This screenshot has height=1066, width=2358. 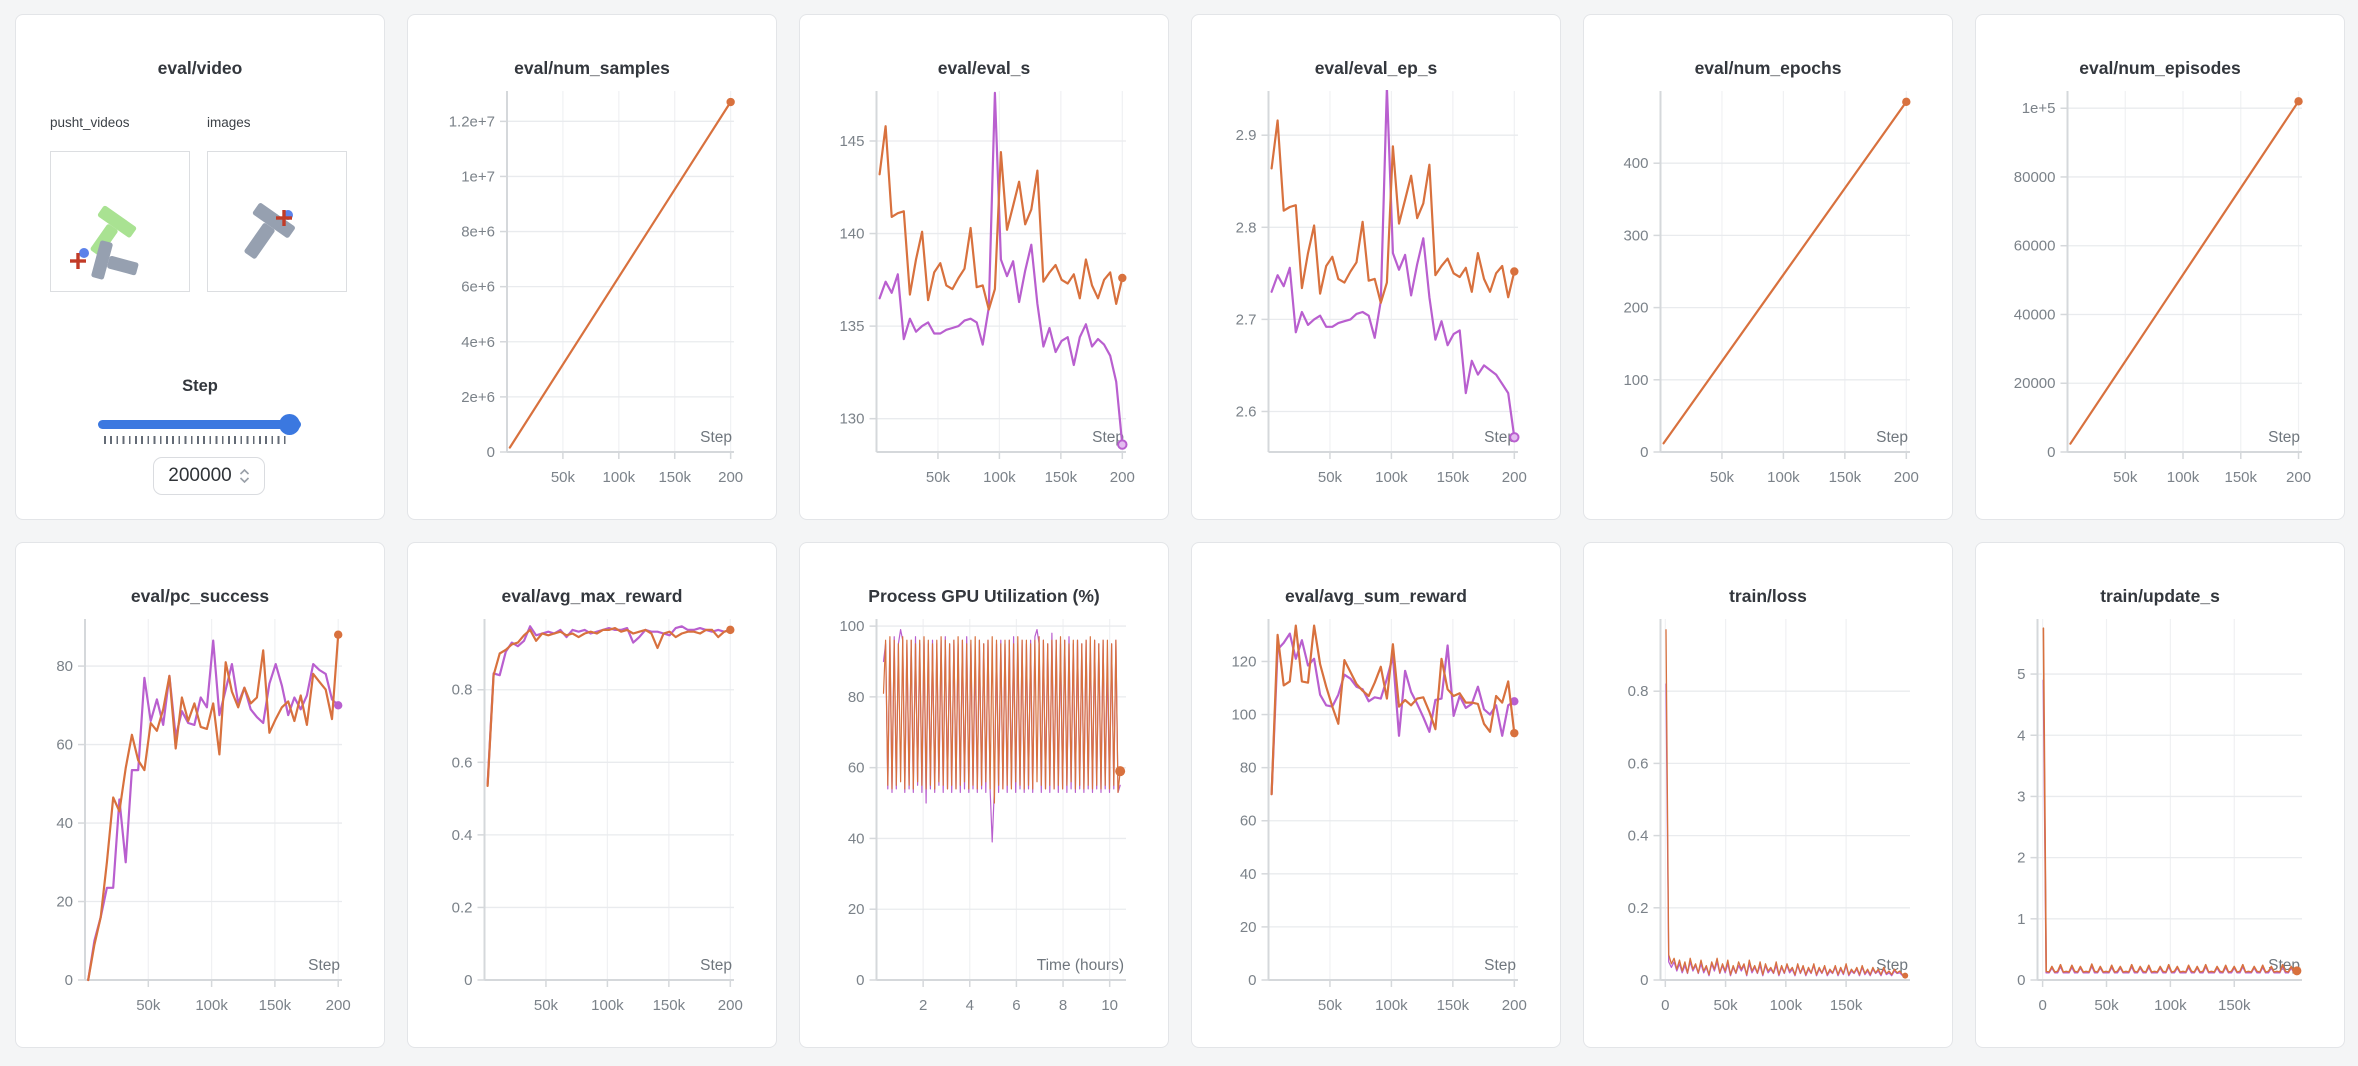 I want to click on svg-text: 2.9, so click(x=1246, y=135).